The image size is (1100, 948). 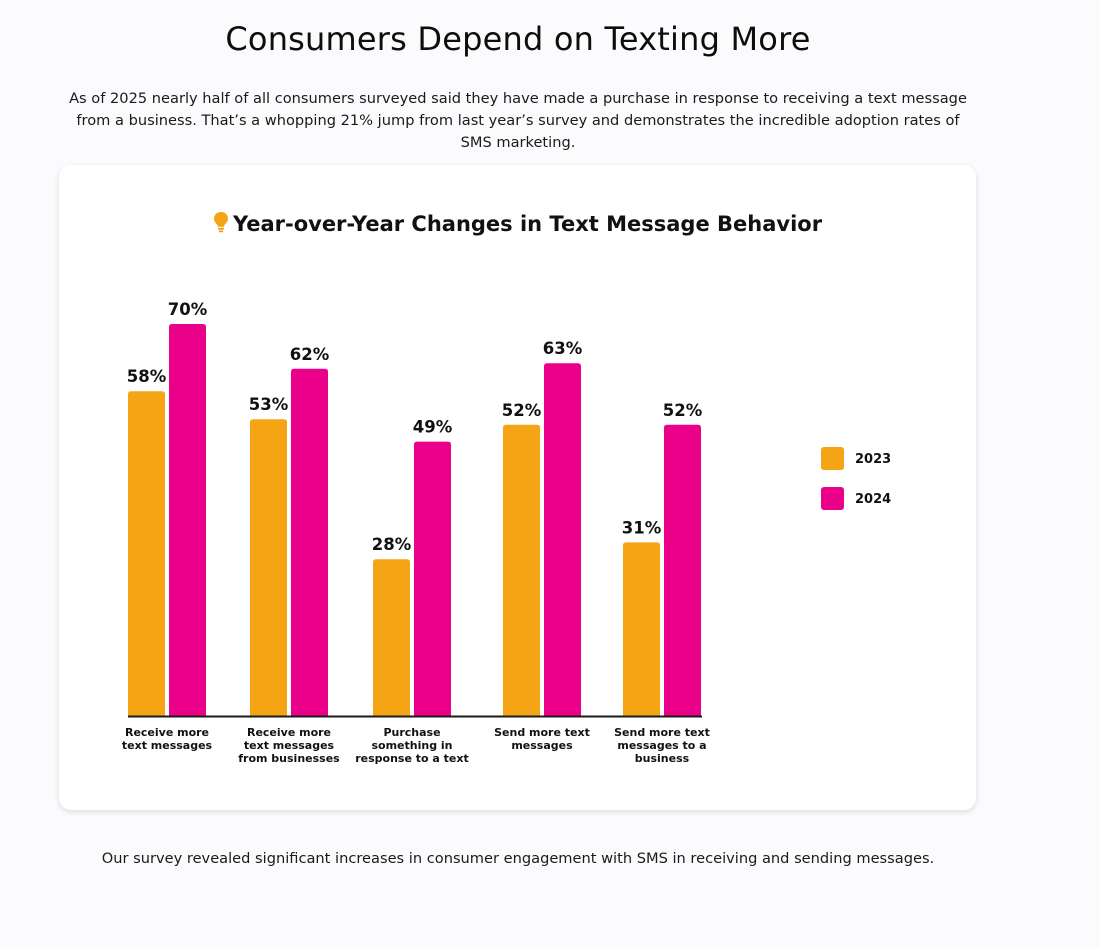 What do you see at coordinates (167, 739) in the screenshot?
I see `category-label-1: Receive more text messages` at bounding box center [167, 739].